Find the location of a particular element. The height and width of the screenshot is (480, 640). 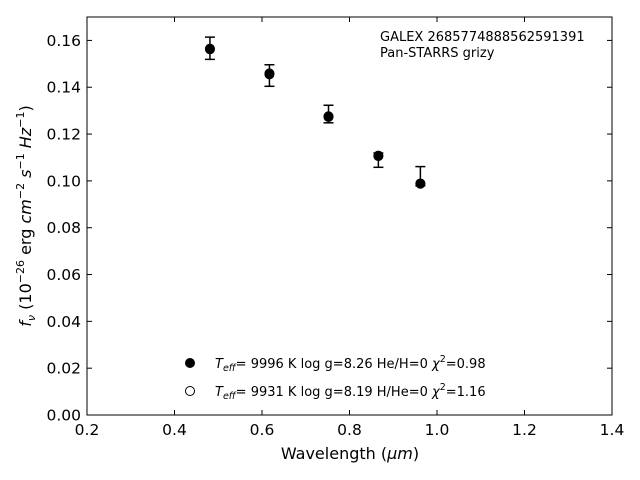

x-axis-label: Wavelength (μm) is located at coordinates (350, 453).